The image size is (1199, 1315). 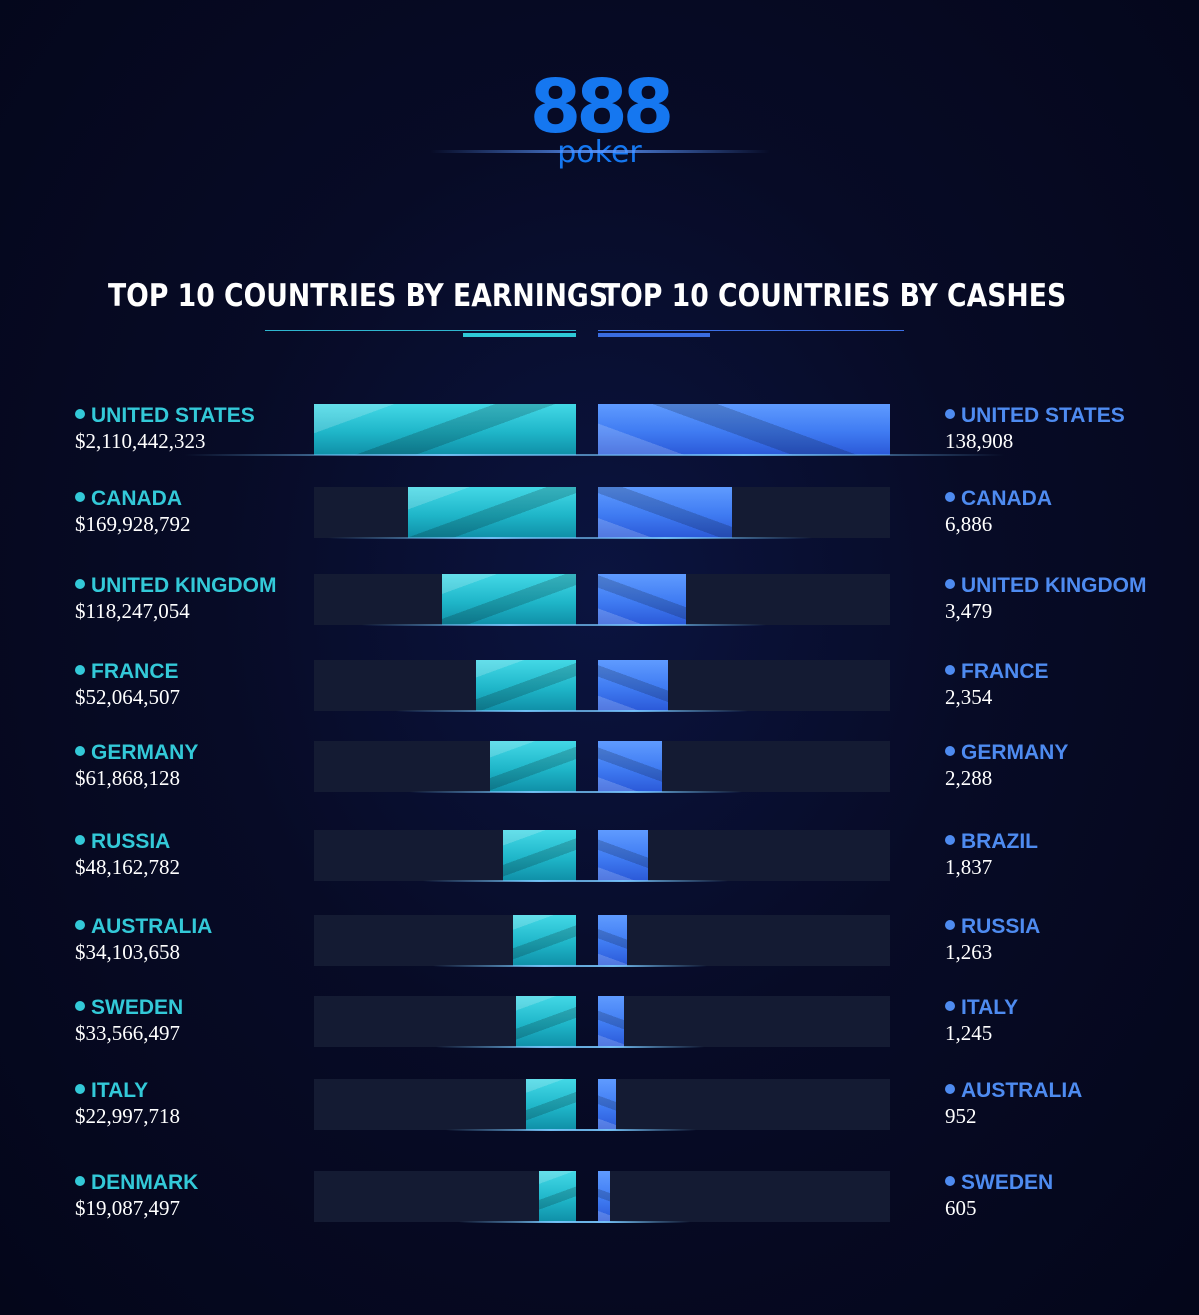 What do you see at coordinates (599, 152) in the screenshot?
I see `logo-word: poker` at bounding box center [599, 152].